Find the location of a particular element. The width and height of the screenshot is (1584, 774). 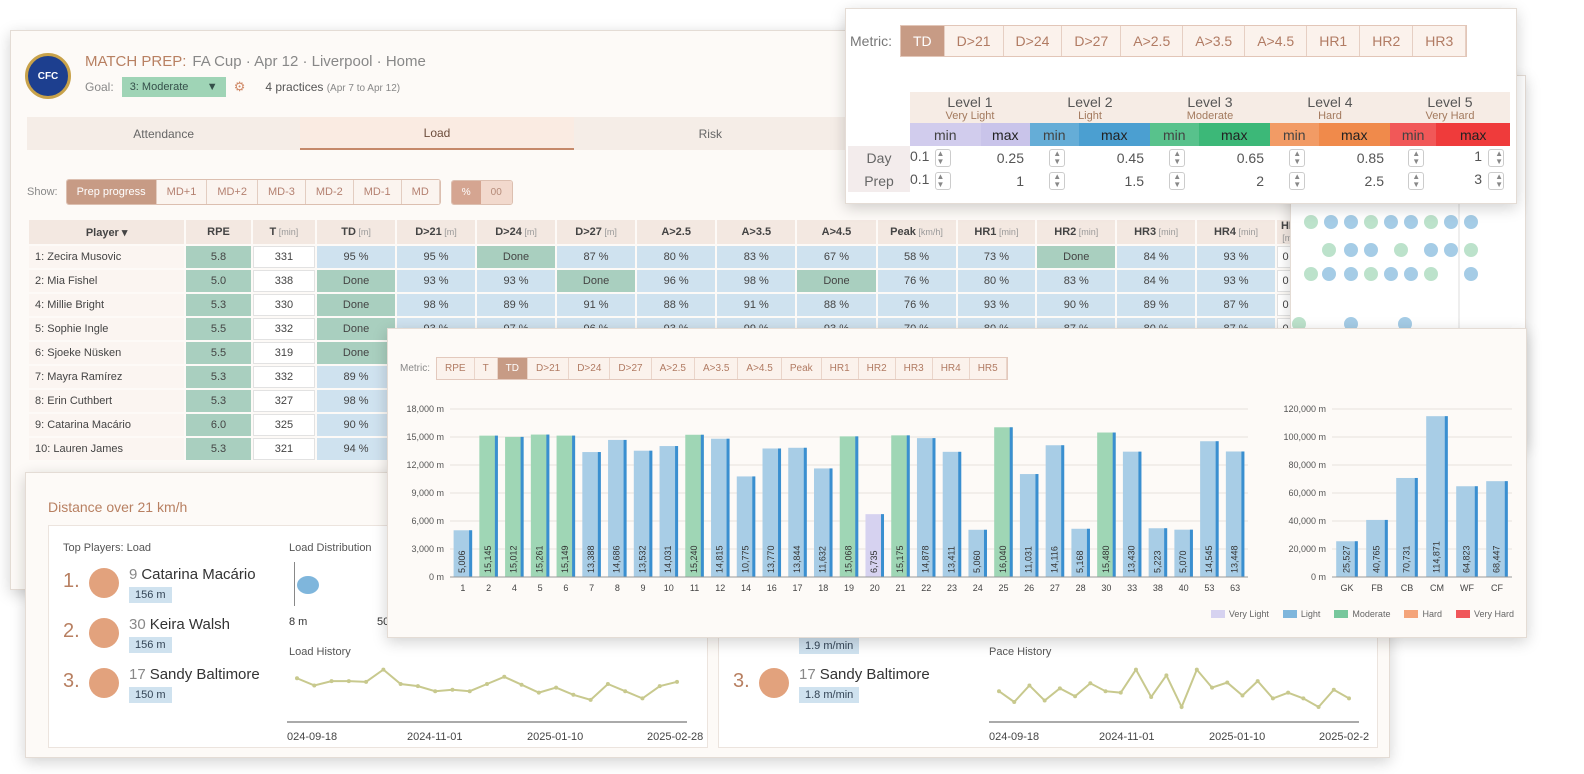

threshold-value: 3 is located at coordinates (1478, 179).